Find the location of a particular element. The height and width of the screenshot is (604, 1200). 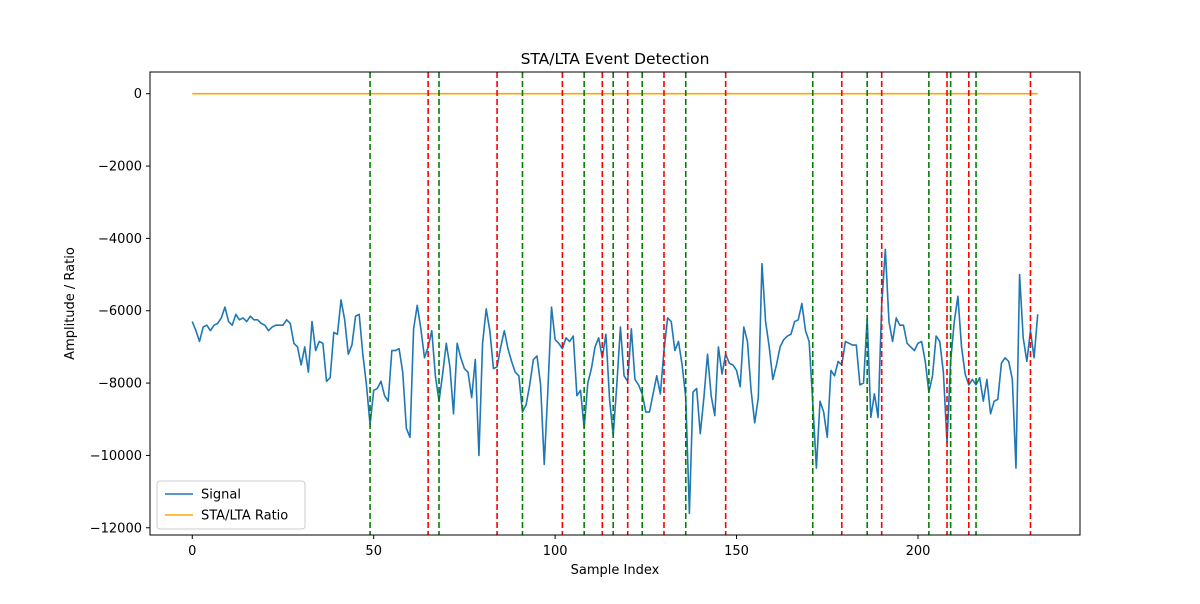

legend-label: Signal is located at coordinates (221, 495).